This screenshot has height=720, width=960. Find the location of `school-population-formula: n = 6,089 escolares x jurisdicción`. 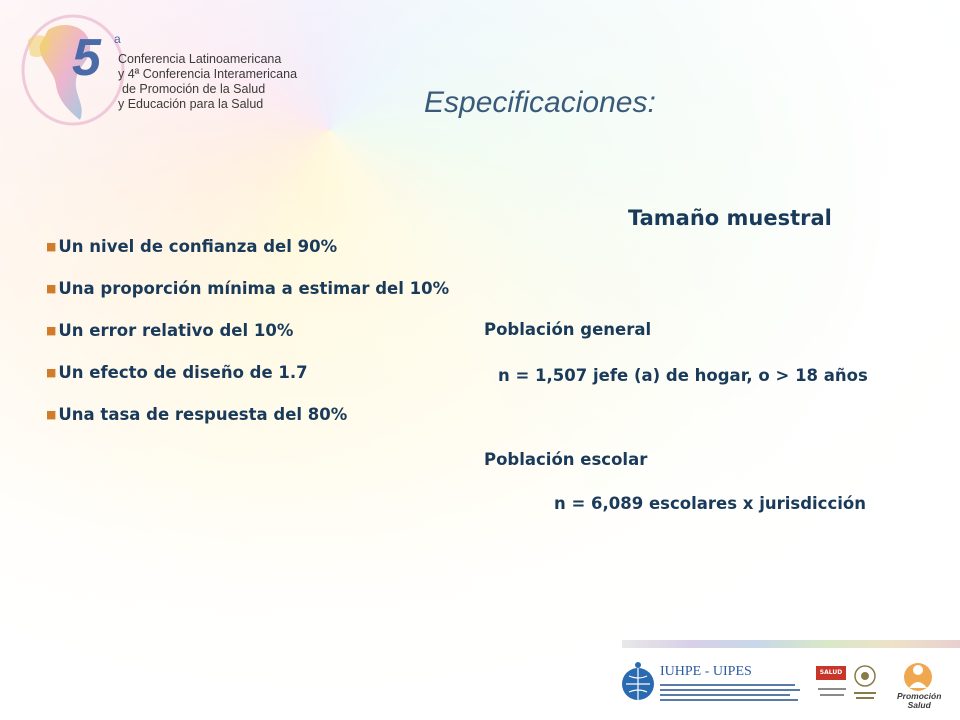

school-population-formula: n = 6,089 escolares x jurisdicción is located at coordinates (710, 503).